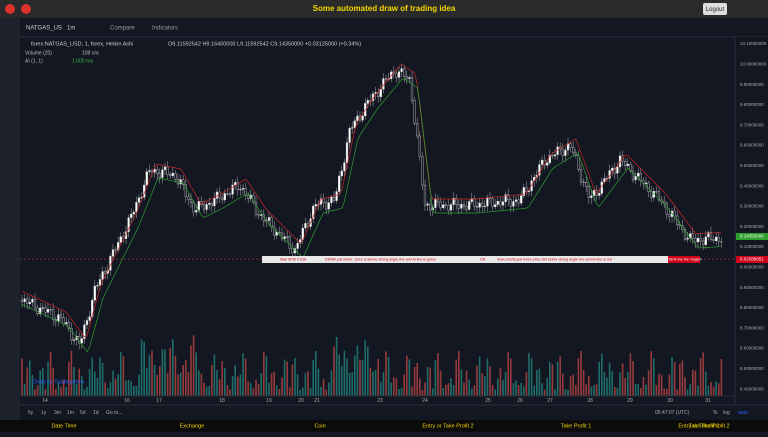 Image resolution: width=768 pixels, height=437 pixels. I want to click on symbol: NATGAS_US, so click(44, 29).